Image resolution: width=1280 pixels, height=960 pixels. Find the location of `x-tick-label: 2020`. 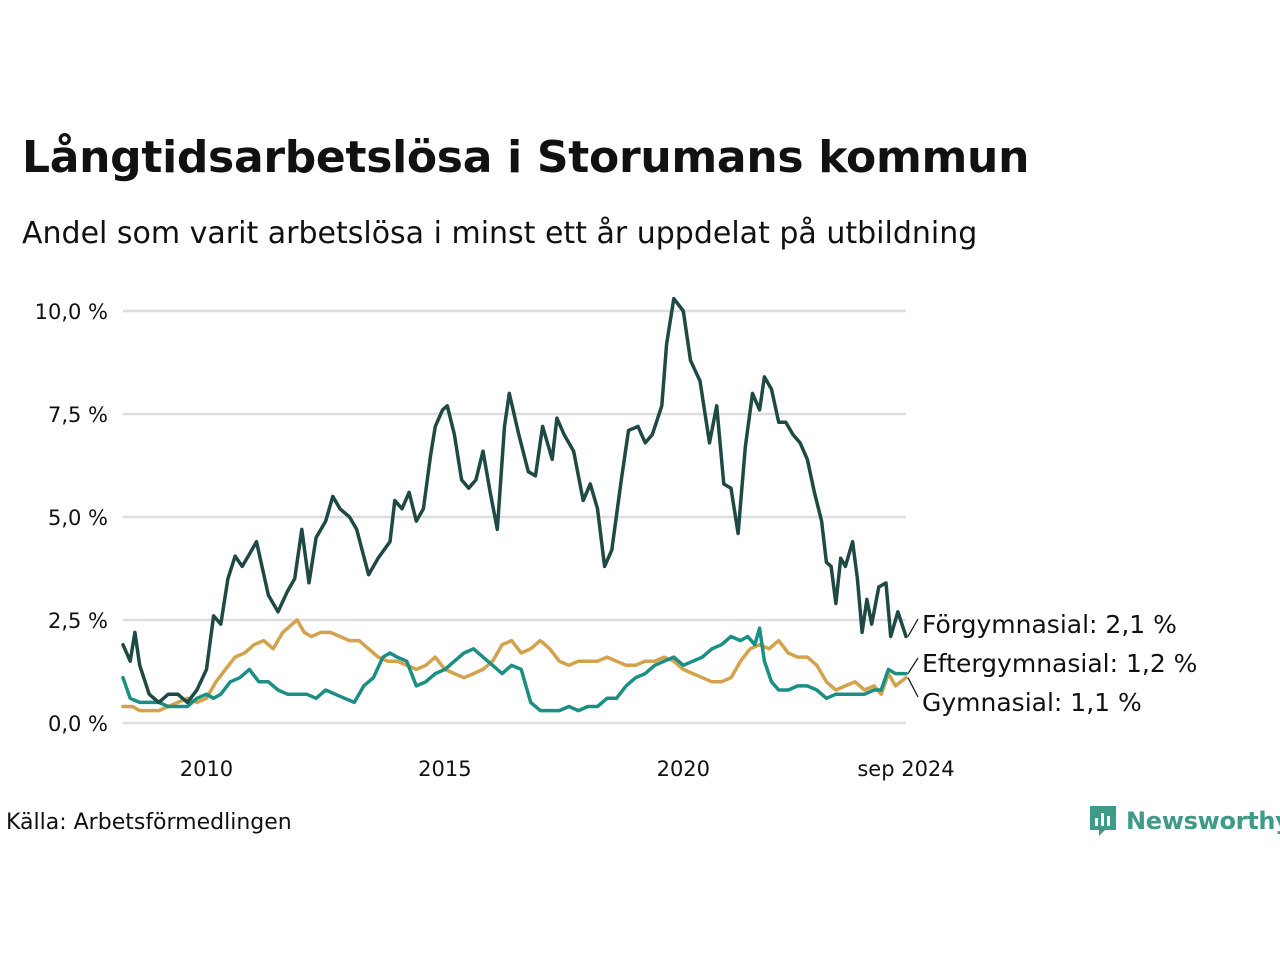

x-tick-label: 2020 is located at coordinates (683, 769).